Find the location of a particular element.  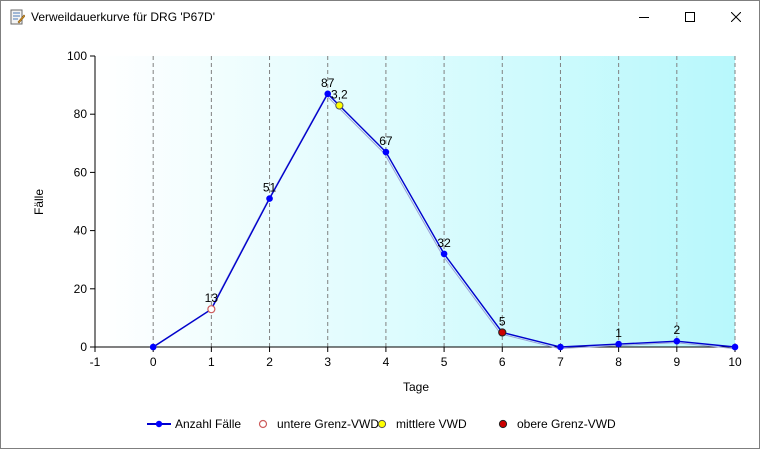

maximize-icon is located at coordinates (690, 16).